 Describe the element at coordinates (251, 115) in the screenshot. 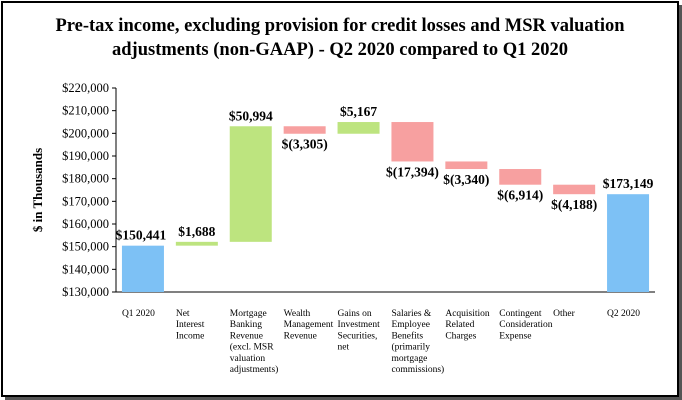

I see `data-label-2: $50,994` at that location.